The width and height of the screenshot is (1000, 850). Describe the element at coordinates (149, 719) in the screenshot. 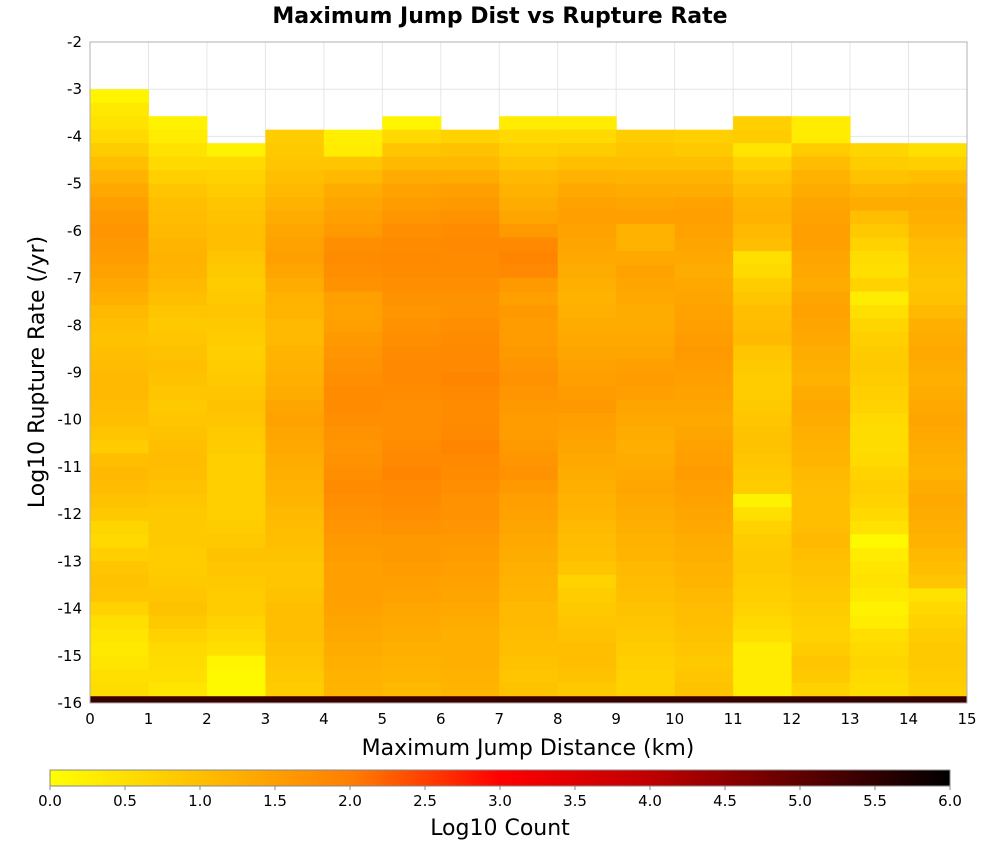

I see `x-tick-label: 1` at that location.